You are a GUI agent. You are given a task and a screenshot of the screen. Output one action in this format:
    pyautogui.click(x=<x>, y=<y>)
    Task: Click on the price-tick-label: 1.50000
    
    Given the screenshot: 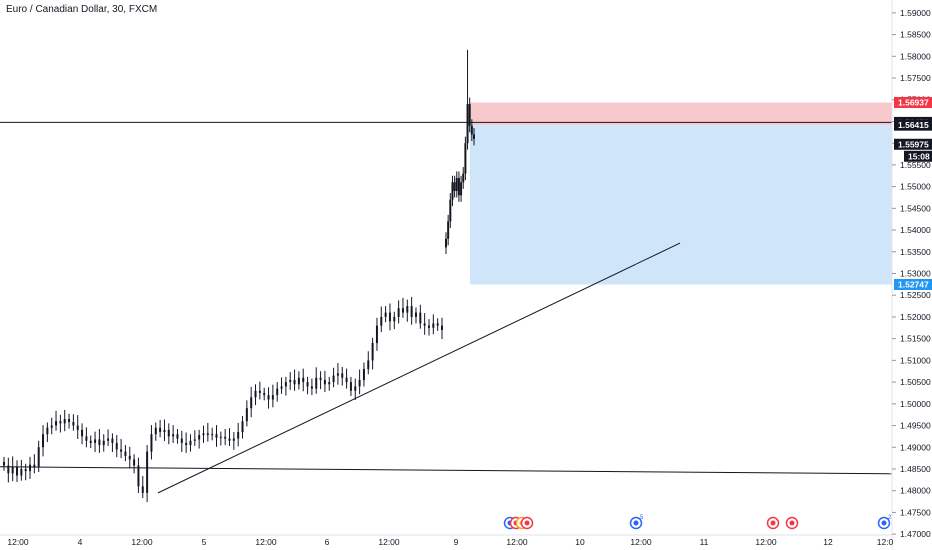 What is the action you would take?
    pyautogui.click(x=915, y=404)
    